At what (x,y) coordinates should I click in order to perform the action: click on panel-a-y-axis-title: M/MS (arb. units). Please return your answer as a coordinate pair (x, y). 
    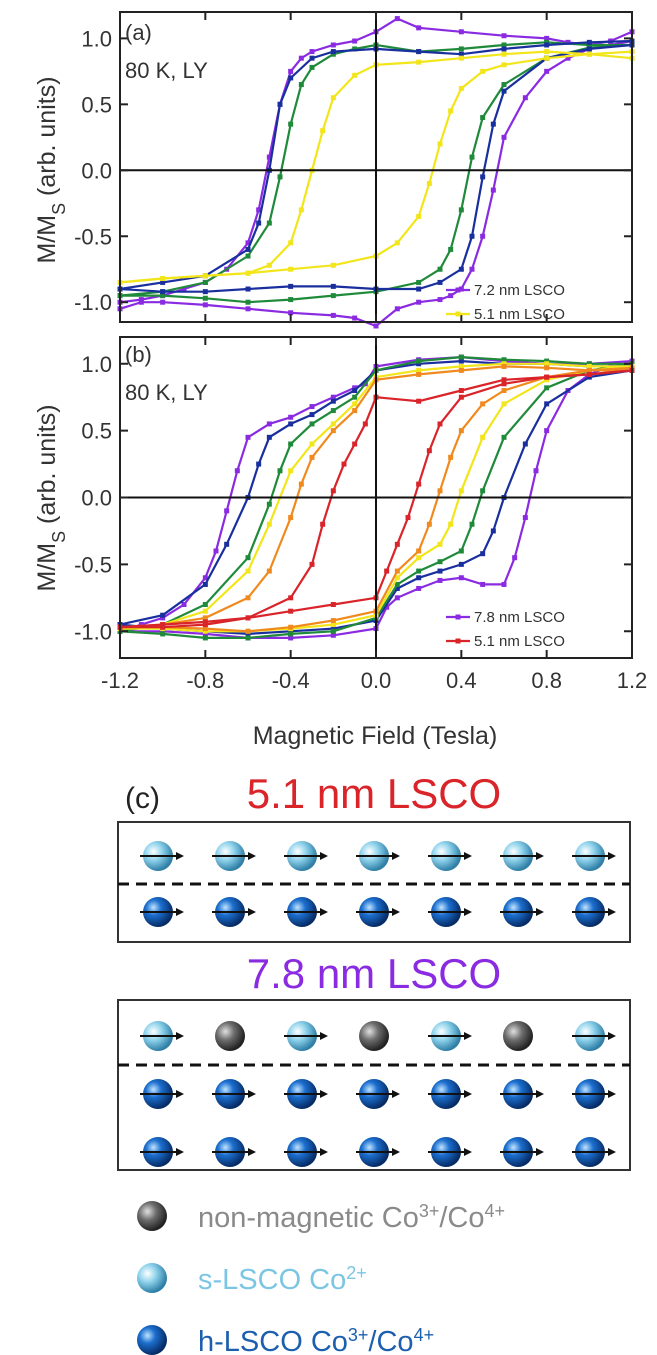
    Looking at the image, I should click on (51, 169).